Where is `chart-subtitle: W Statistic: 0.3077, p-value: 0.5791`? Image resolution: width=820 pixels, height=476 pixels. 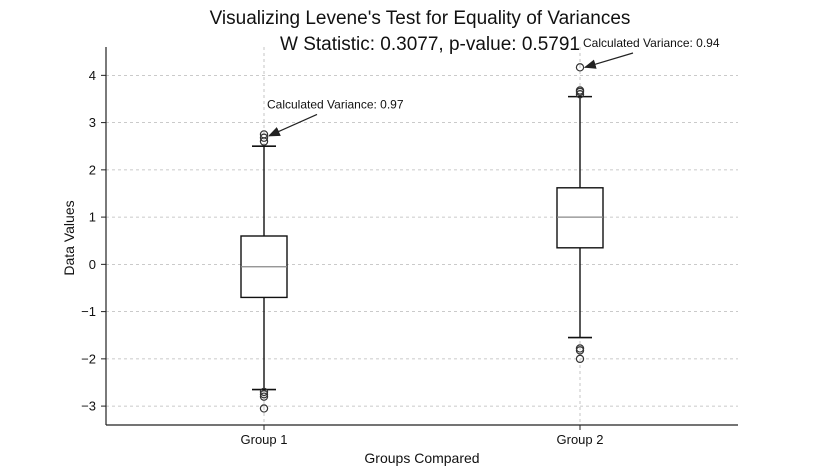 chart-subtitle: W Statistic: 0.3077, p-value: 0.5791 is located at coordinates (430, 44).